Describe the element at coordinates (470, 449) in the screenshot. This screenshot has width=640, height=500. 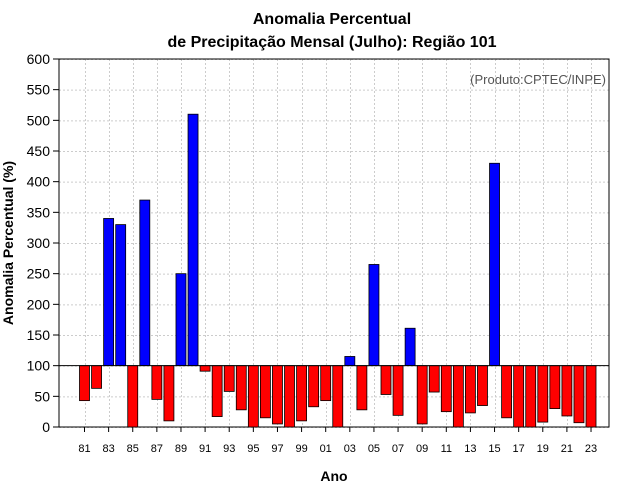
I see `x-tick-label: 13` at that location.